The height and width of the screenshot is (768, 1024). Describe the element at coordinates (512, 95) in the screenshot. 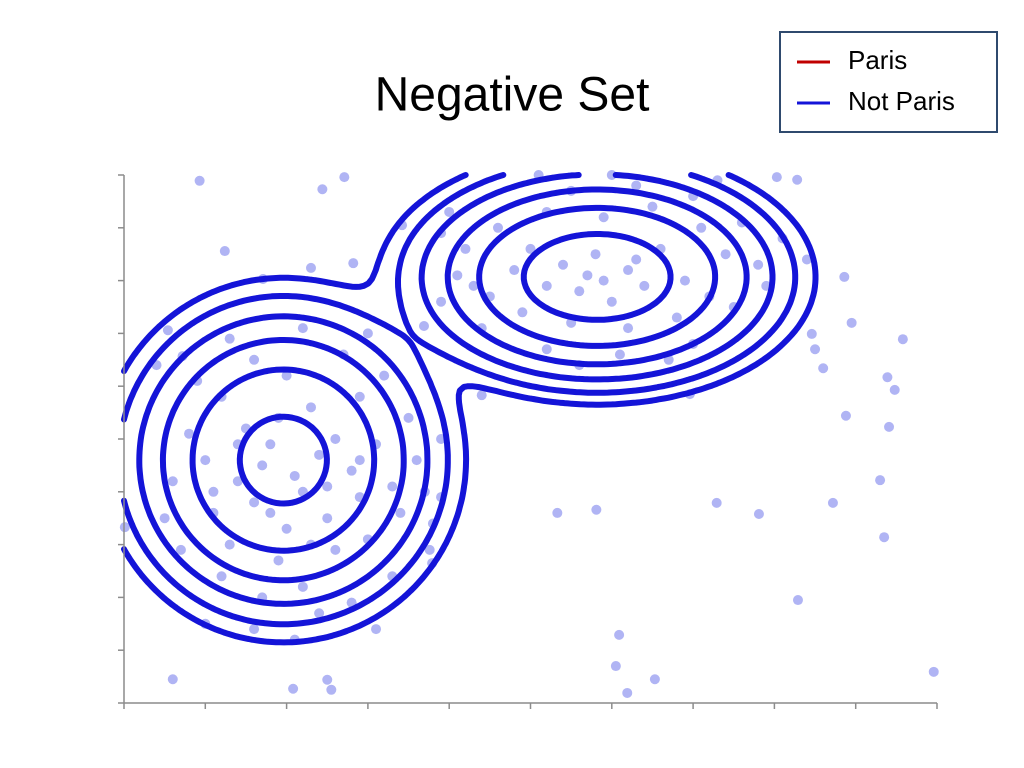

I see `chart-title: Negative Set` at that location.